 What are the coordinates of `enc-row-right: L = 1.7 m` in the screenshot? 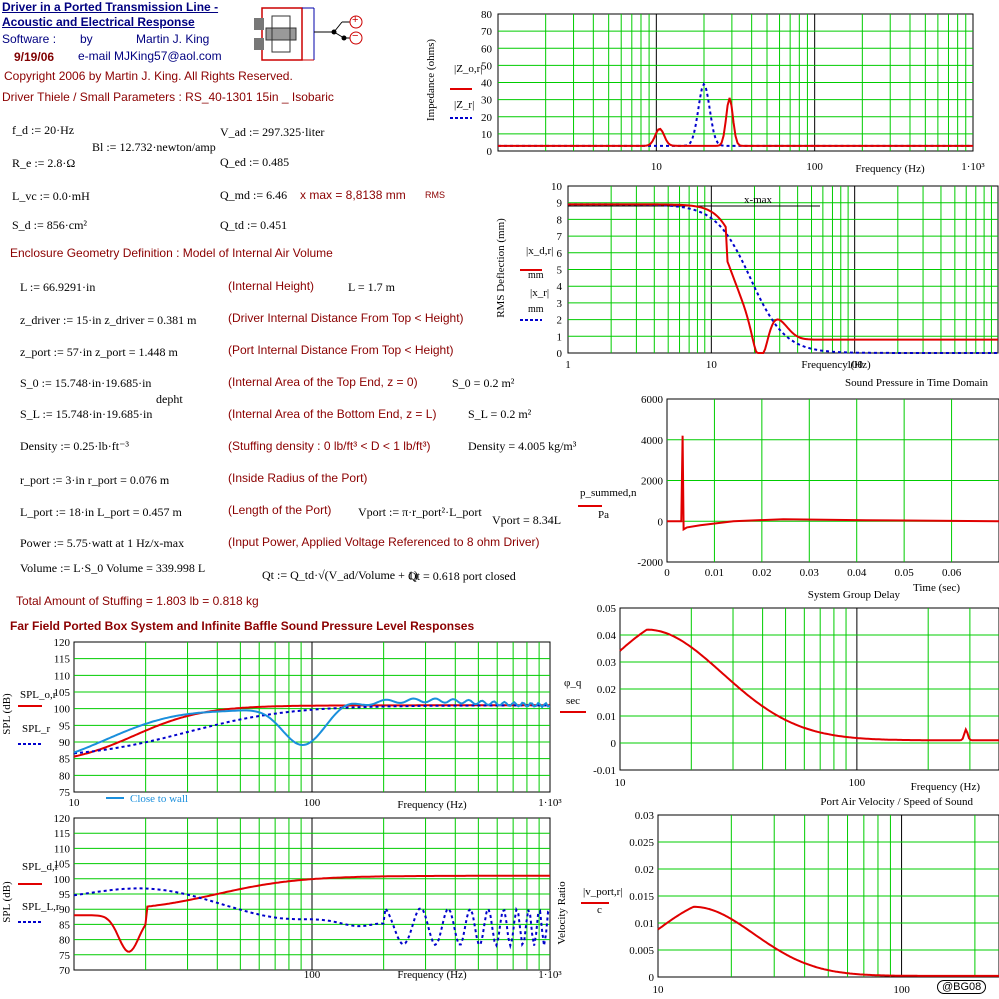 It's located at (371, 287).